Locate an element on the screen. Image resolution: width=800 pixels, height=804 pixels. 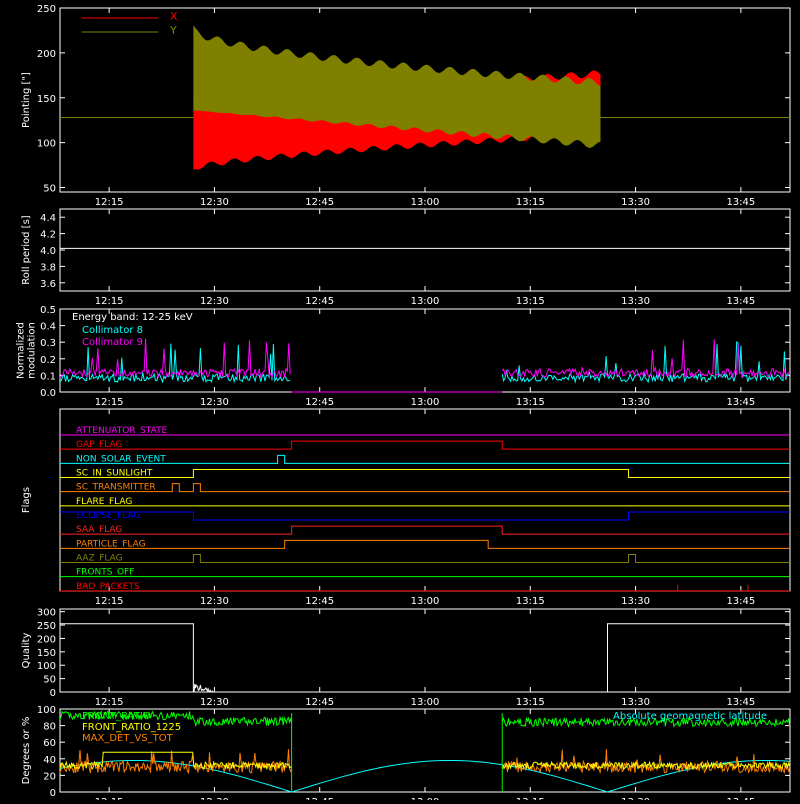
quality-ytick-label: 50 is located at coordinates (49, 680).